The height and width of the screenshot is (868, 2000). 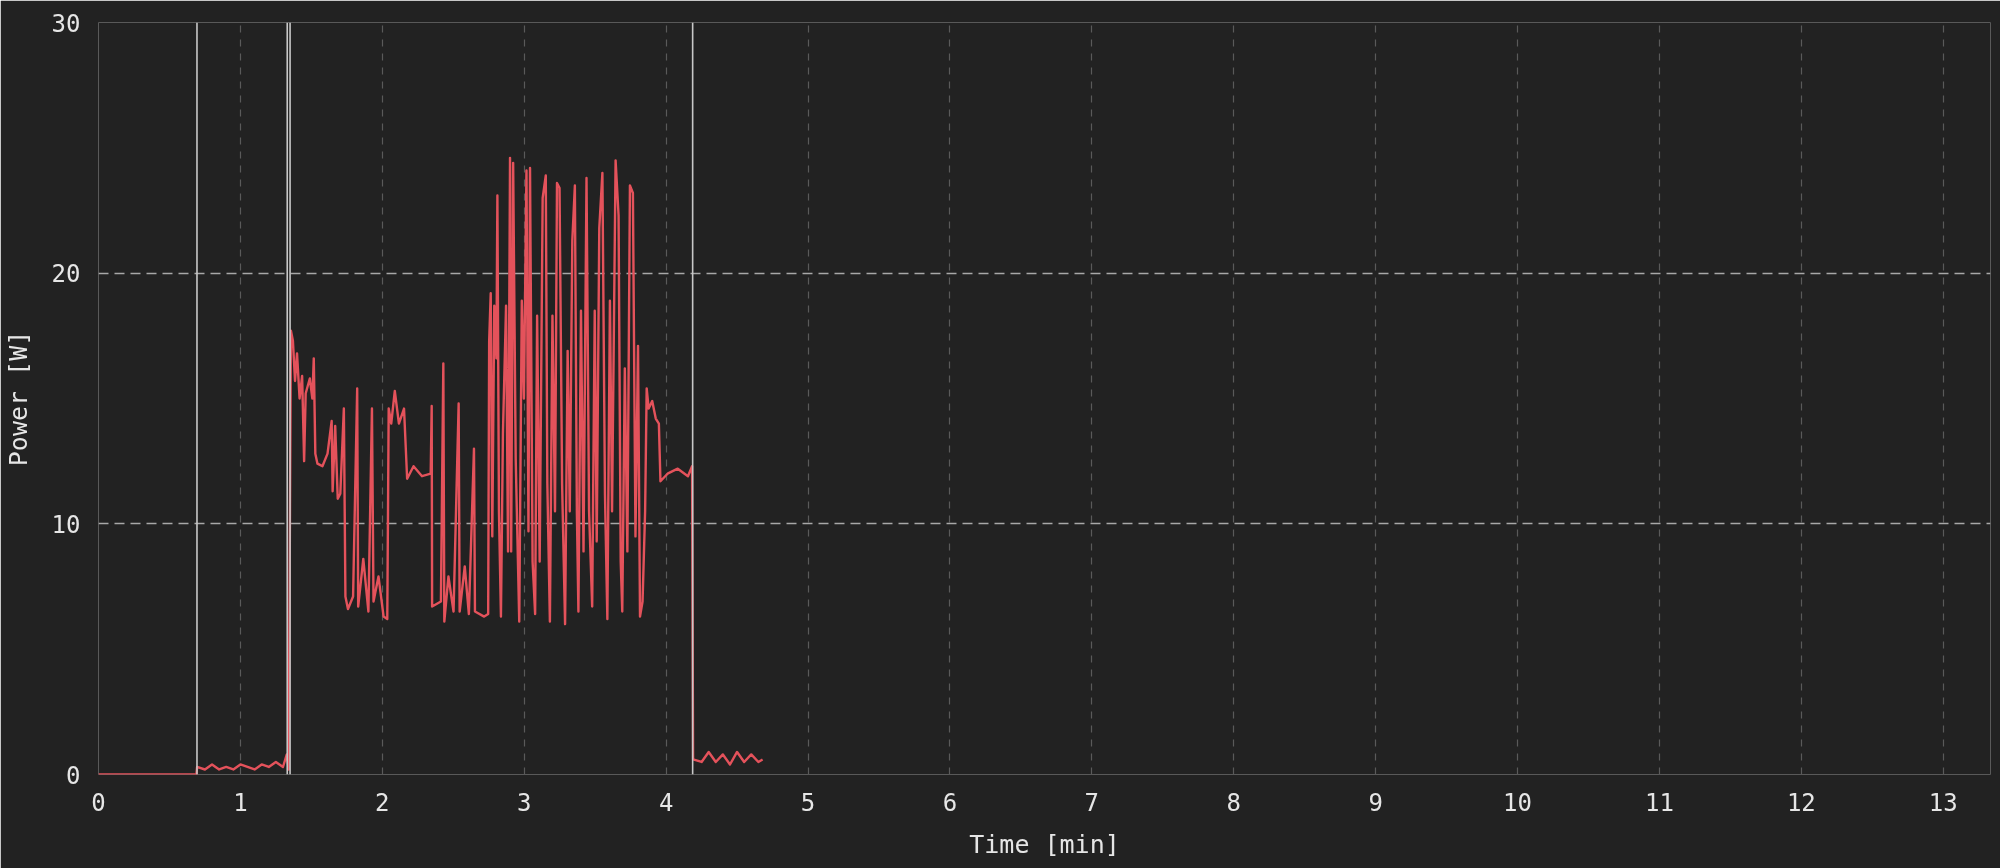 What do you see at coordinates (1943, 802) in the screenshot?
I see `x-tick-label: 13` at bounding box center [1943, 802].